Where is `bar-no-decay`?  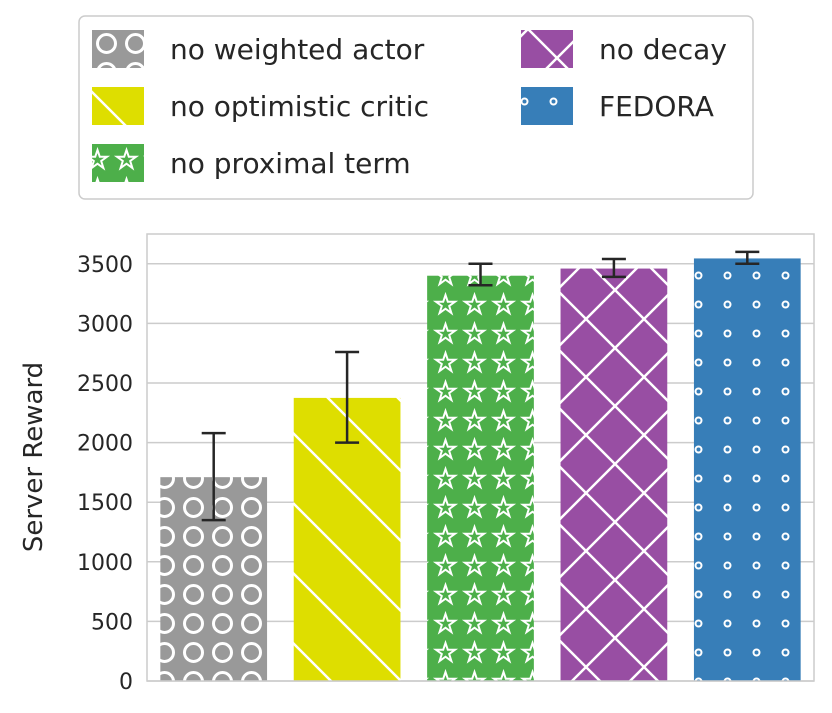
bar-no-decay is located at coordinates (614, 474).